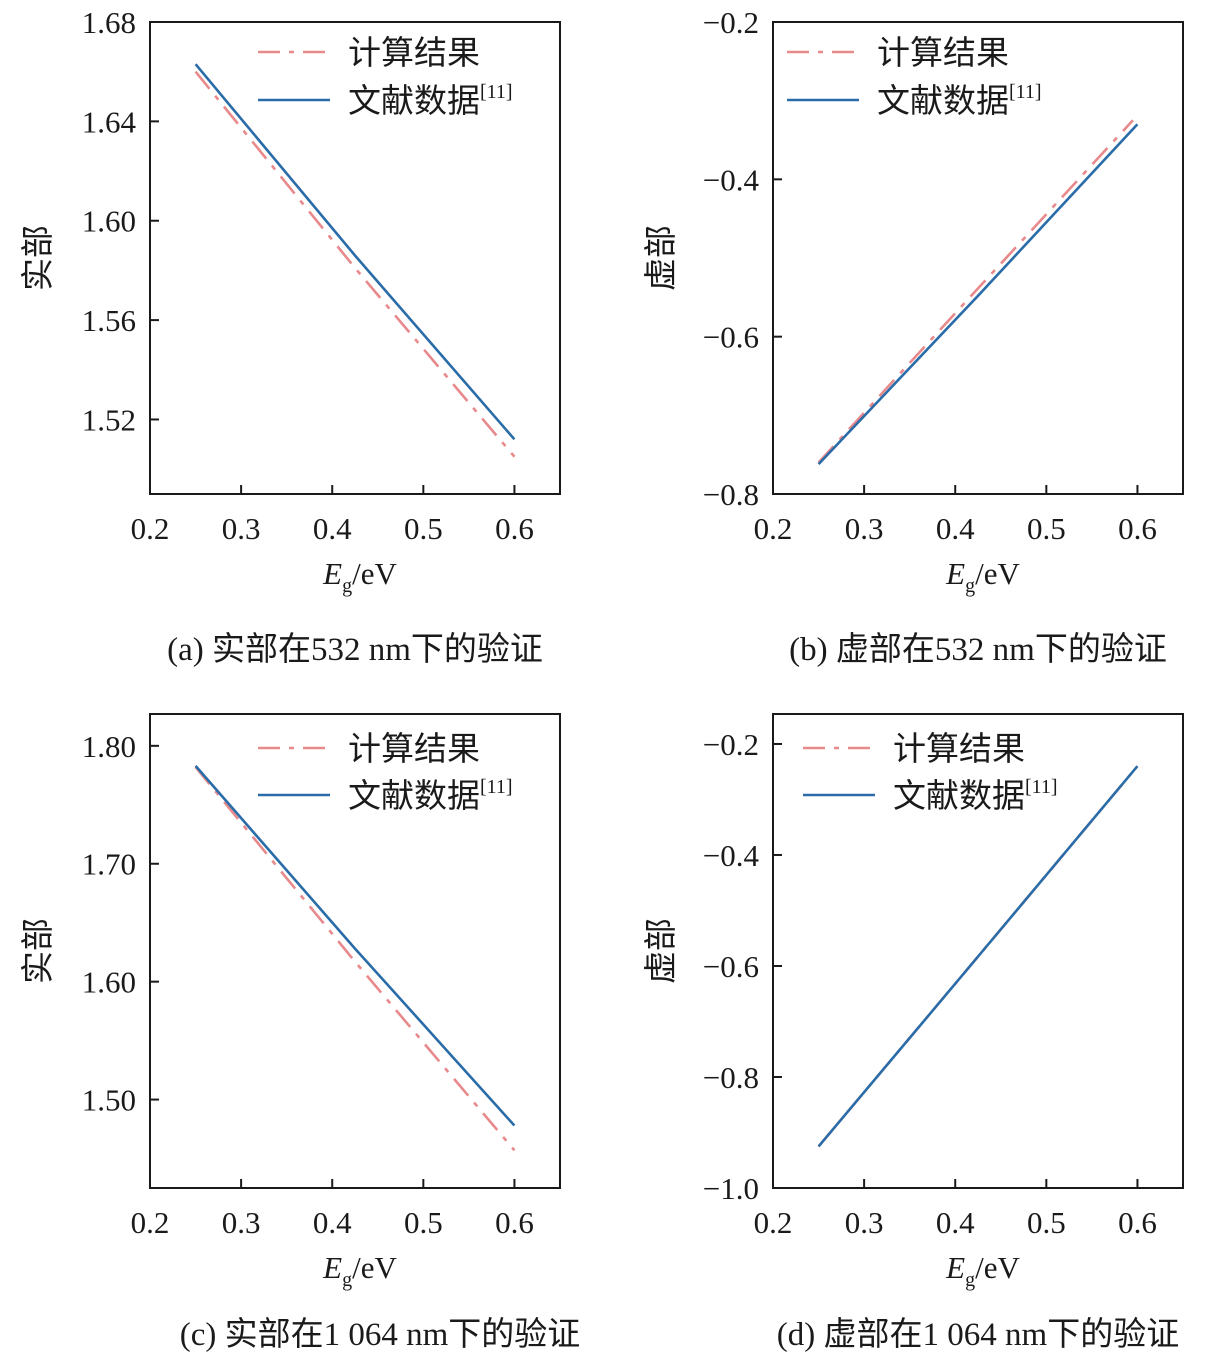 This screenshot has height=1359, width=1228. I want to click on y-tick-label: 1.56, so click(109, 320).